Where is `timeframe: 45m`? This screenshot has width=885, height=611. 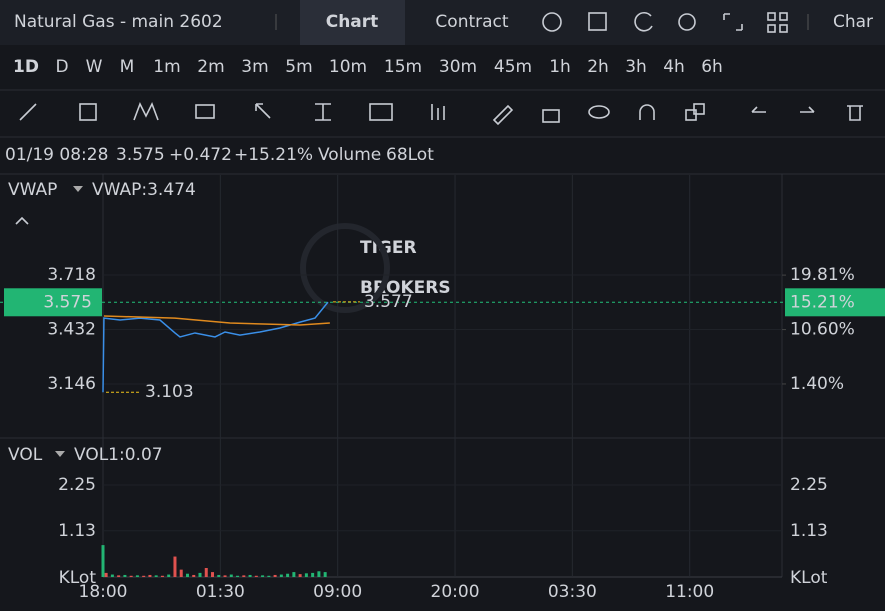
timeframe: 45m is located at coordinates (513, 67).